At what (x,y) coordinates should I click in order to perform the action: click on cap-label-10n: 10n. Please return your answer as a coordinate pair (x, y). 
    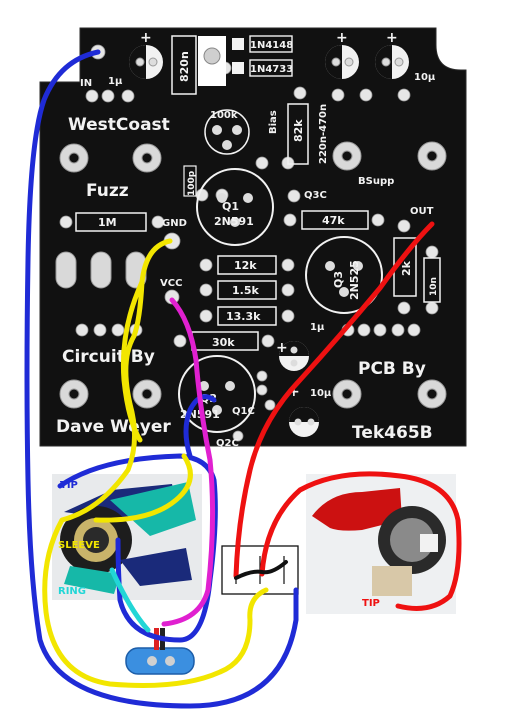
    Looking at the image, I should click on (434, 286).